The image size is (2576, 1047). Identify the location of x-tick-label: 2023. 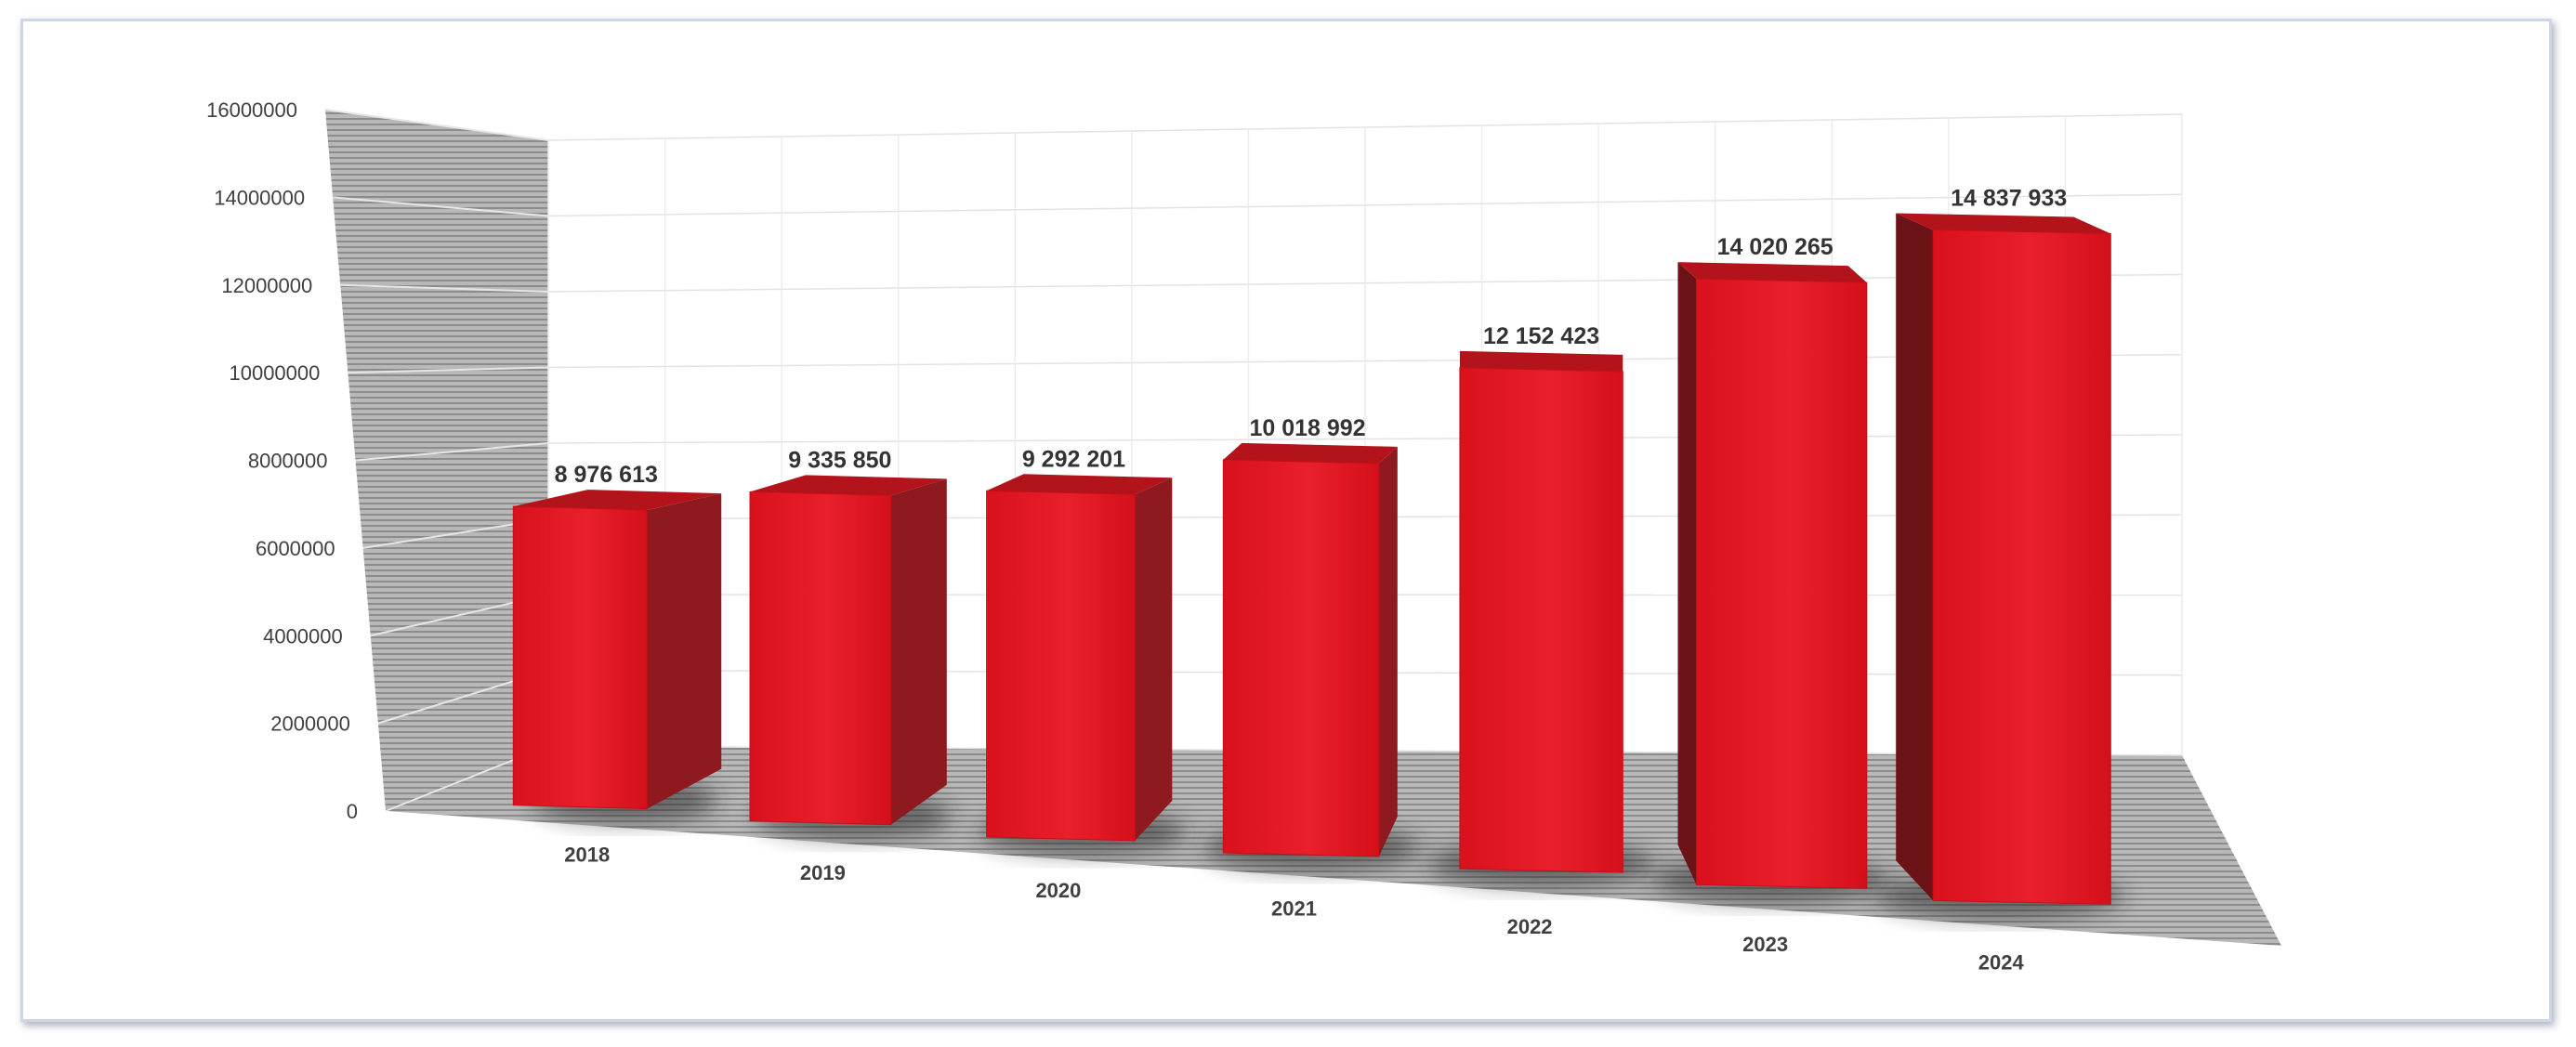
(1765, 944).